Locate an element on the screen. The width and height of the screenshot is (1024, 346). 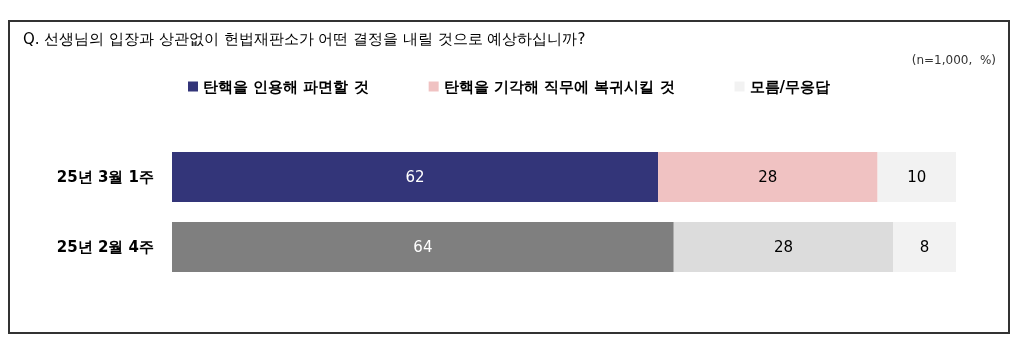
y-tick-label: 25년 3월 1주 is located at coordinates (105, 177).